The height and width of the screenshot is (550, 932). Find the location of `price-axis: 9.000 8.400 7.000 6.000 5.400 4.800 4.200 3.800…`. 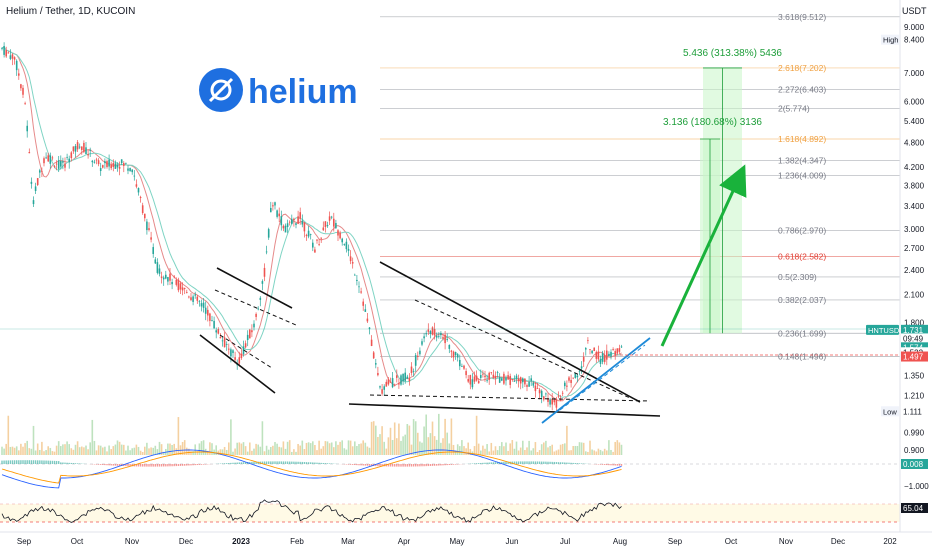

price-axis: 9.000 8.400 7.000 6.000 5.400 4.800 4.200 3.800… is located at coordinates (916, 257).